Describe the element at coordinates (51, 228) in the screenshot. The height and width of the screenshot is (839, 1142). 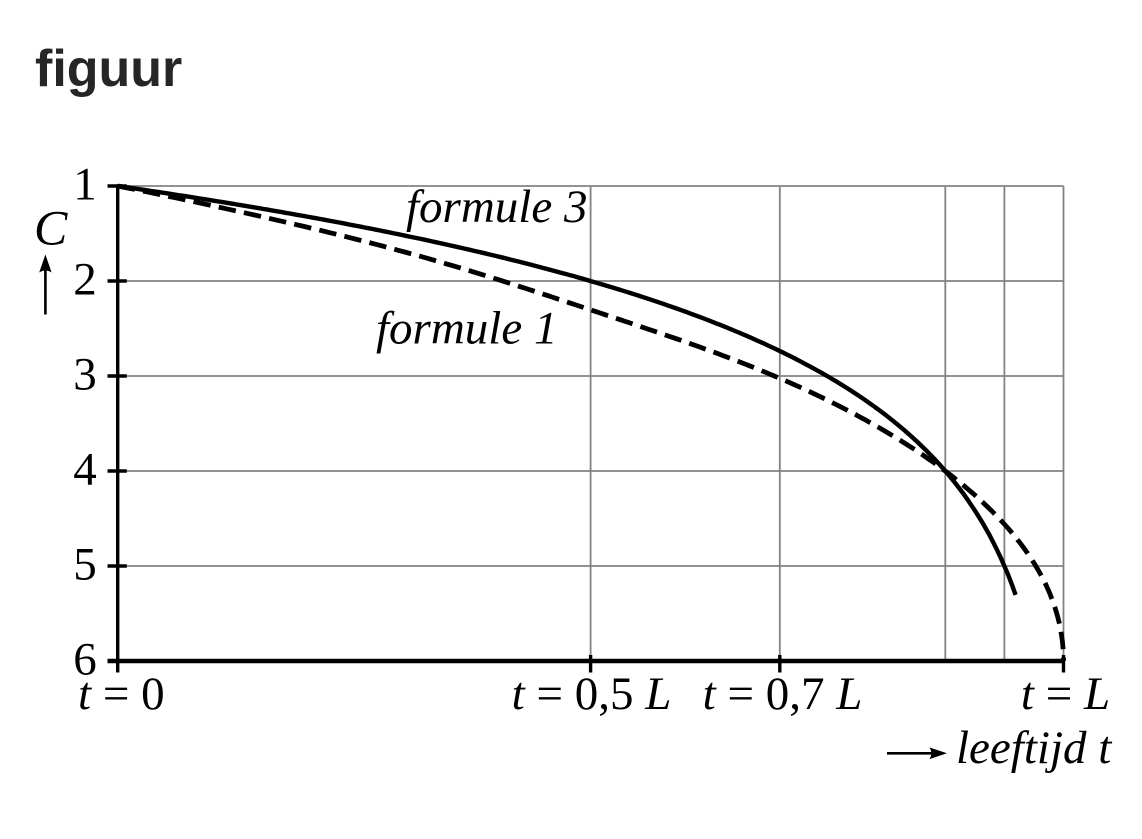
I see `svg-text: C` at that location.